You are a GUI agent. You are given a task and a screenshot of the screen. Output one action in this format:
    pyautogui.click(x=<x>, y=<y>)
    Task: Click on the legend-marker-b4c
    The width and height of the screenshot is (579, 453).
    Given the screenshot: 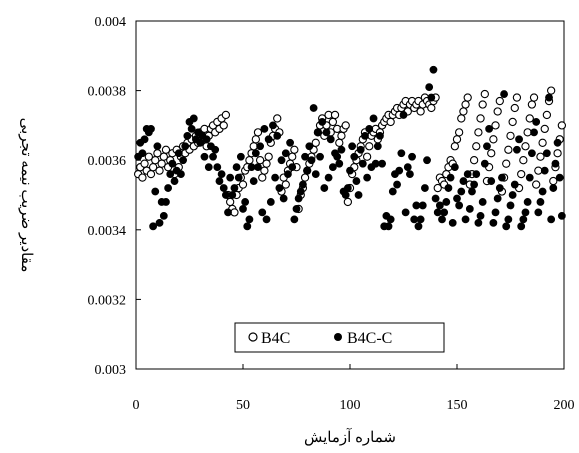 What is the action you would take?
    pyautogui.click(x=253, y=337)
    